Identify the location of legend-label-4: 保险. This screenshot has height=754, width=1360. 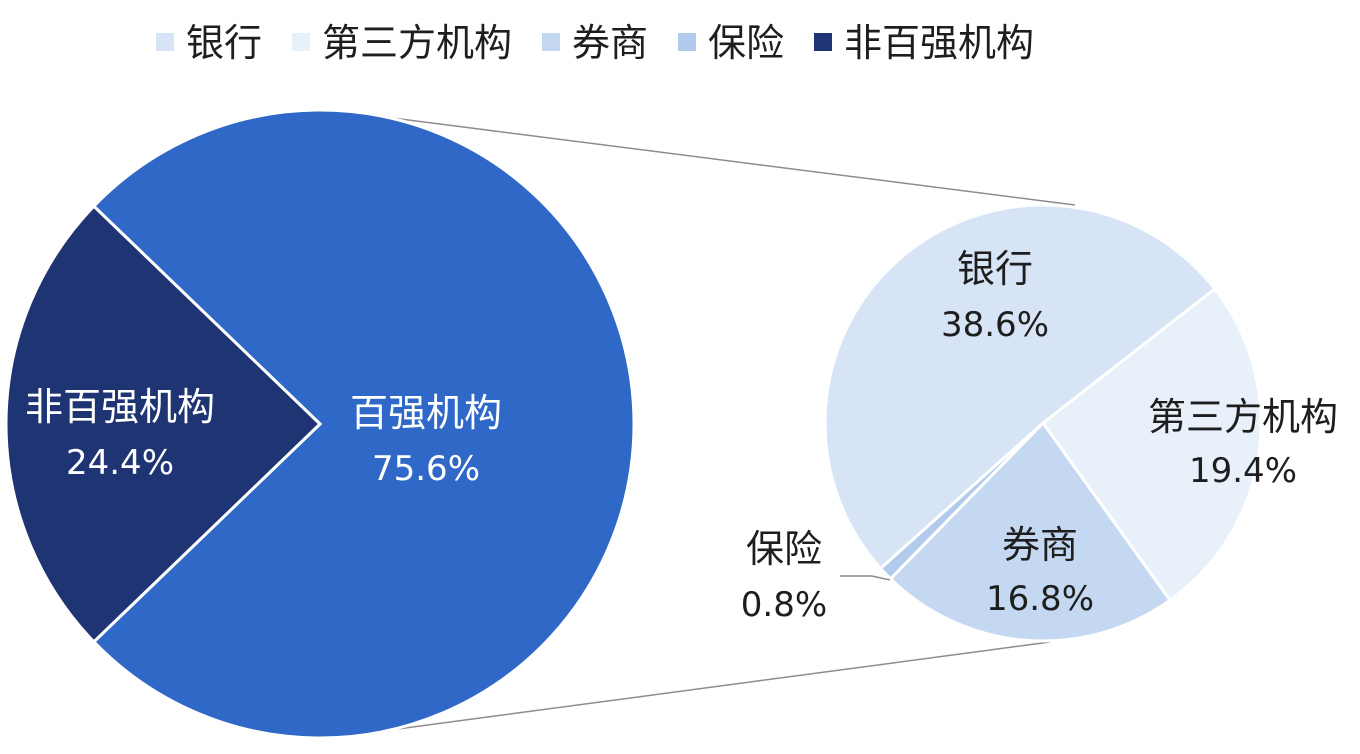
(746, 43).